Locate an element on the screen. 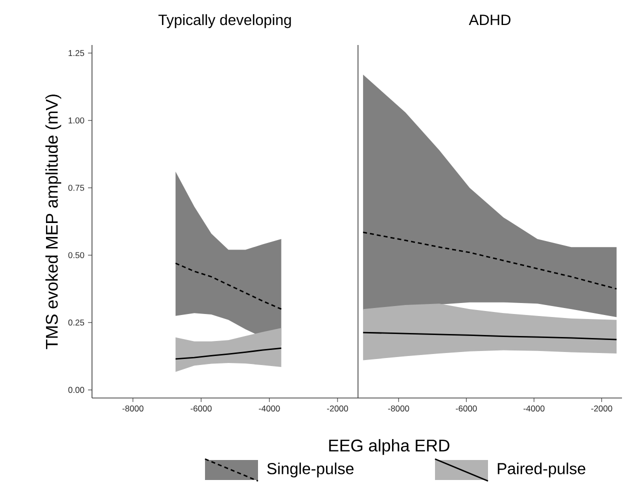 Image resolution: width=628 pixels, height=495 pixels. legend-label: Paired-pulse is located at coordinates (542, 470).